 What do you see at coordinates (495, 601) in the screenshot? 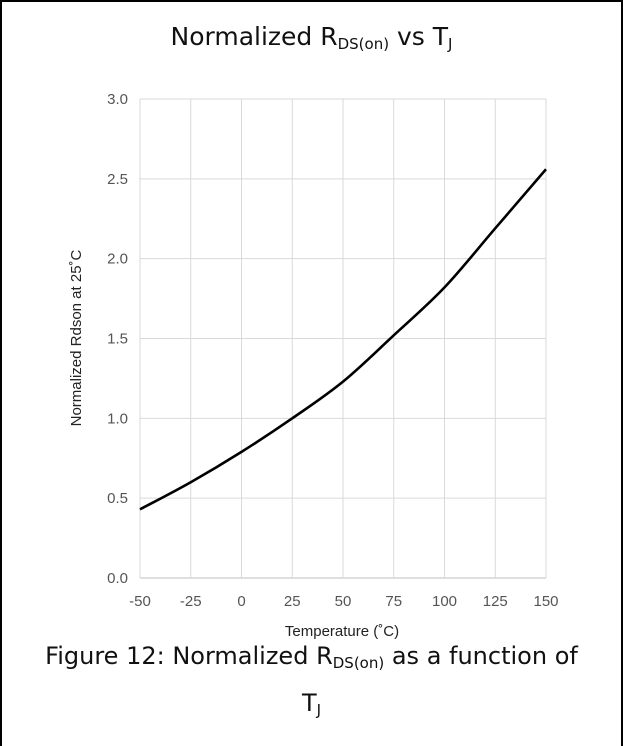
I see `x-tick-label: 125` at bounding box center [495, 601].